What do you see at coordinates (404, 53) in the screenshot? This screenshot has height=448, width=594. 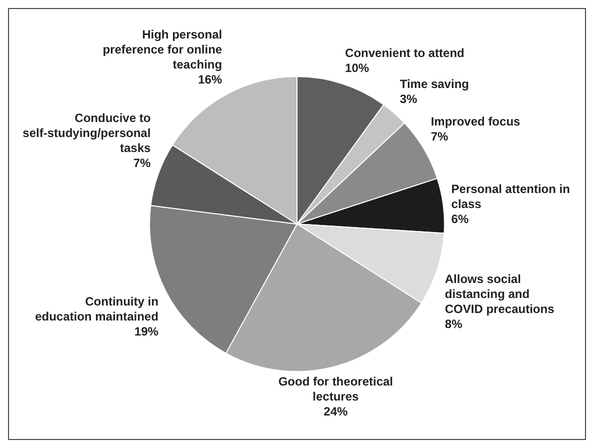 I see `slice-label: Convenient to attend` at bounding box center [404, 53].